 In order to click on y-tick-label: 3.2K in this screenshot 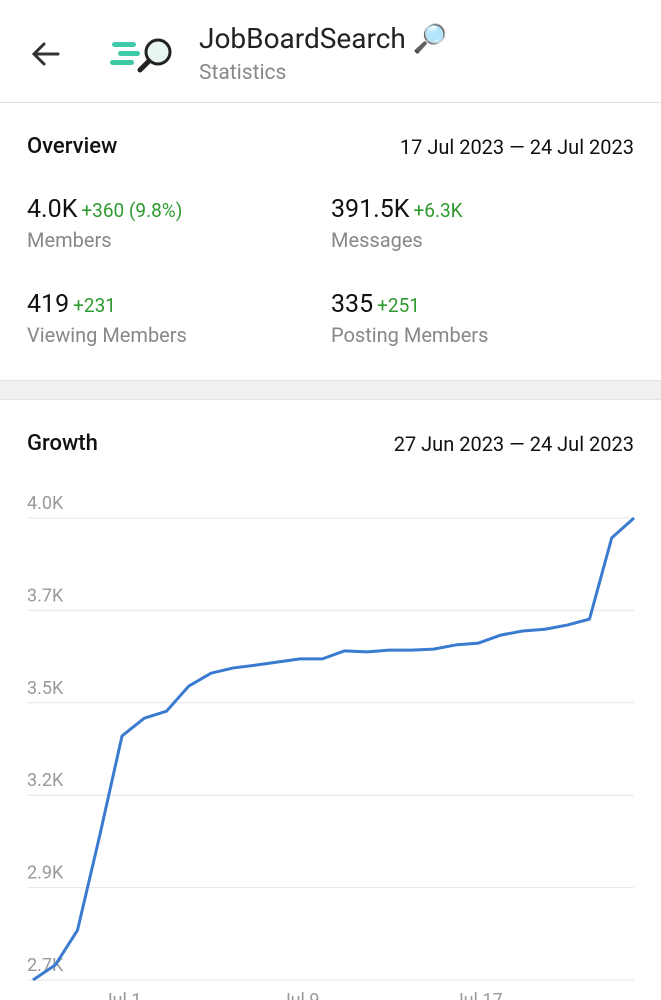, I will do `click(45, 780)`.